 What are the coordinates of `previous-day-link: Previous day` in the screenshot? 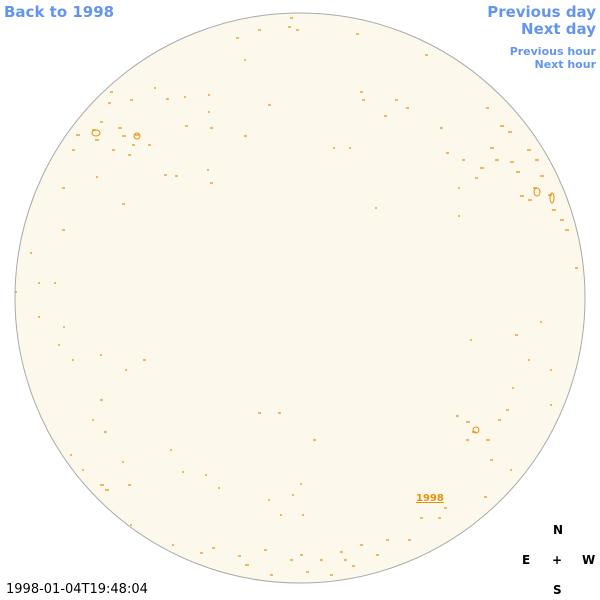 It's located at (541, 12).